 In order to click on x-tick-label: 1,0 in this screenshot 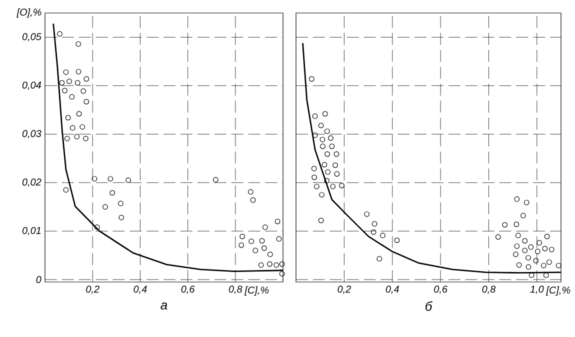, I will do `click(537, 290)`.